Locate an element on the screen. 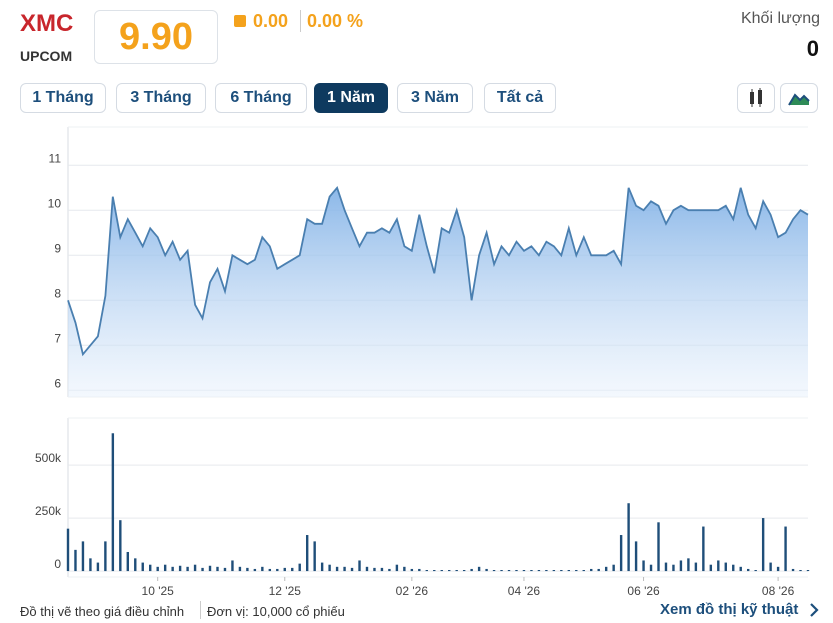 Image resolution: width=833 pixels, height=623 pixels. x-tick-label: 06 '26 is located at coordinates (643, 591).